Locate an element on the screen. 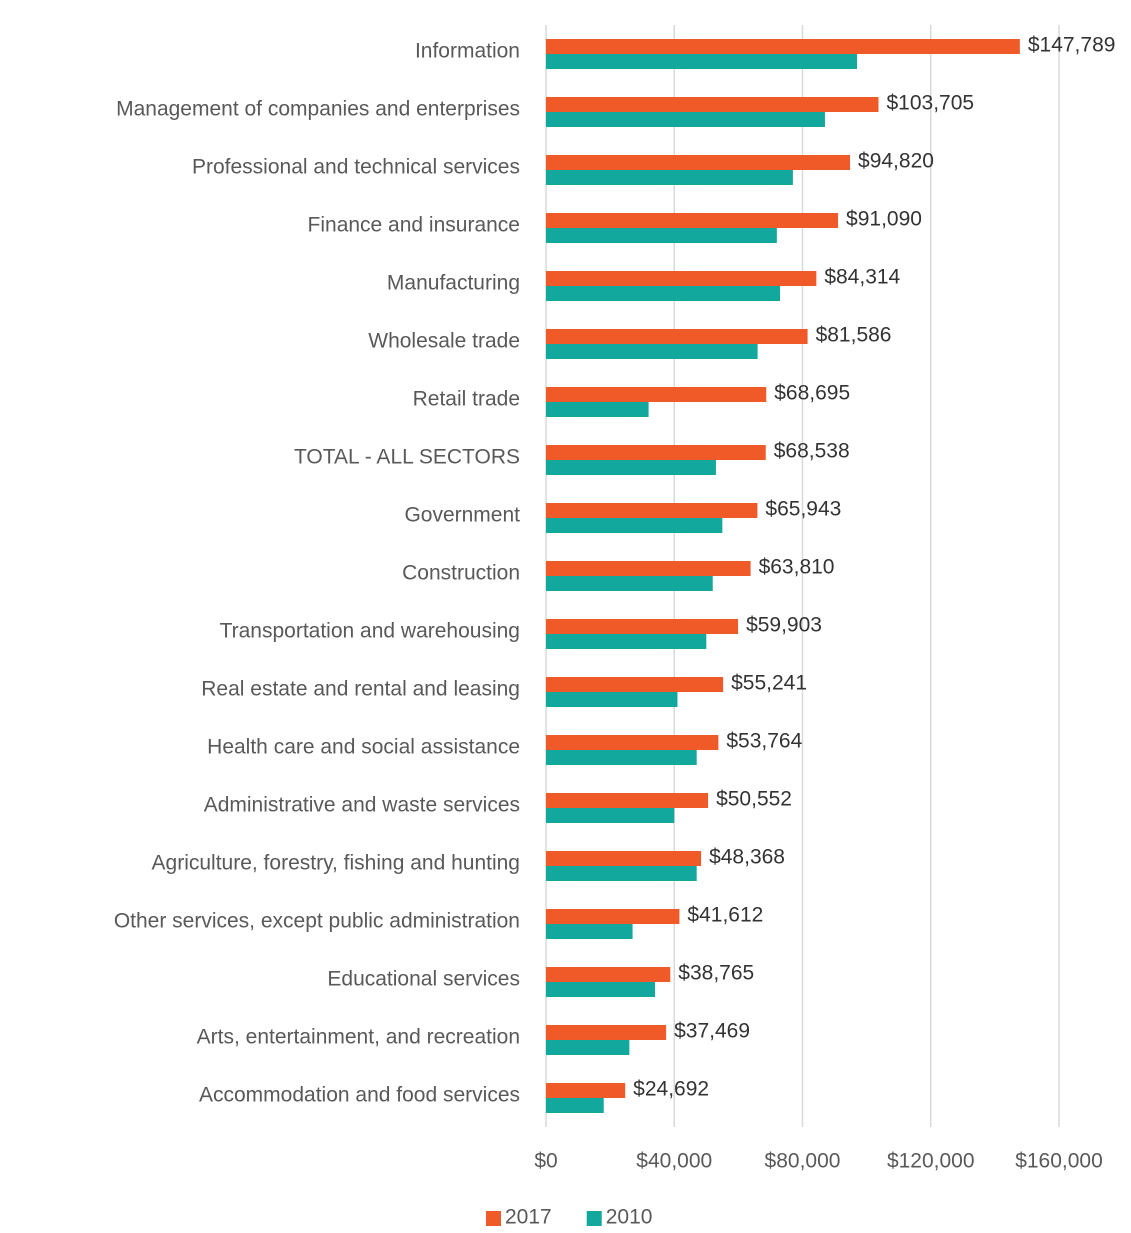 The height and width of the screenshot is (1233, 1131). value-label: $38,765 is located at coordinates (716, 973).